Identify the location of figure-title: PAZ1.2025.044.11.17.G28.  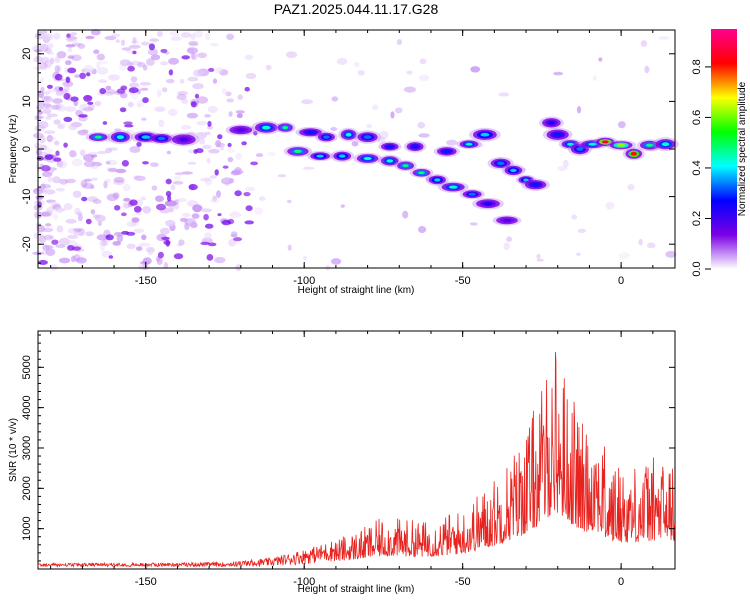
(356, 9).